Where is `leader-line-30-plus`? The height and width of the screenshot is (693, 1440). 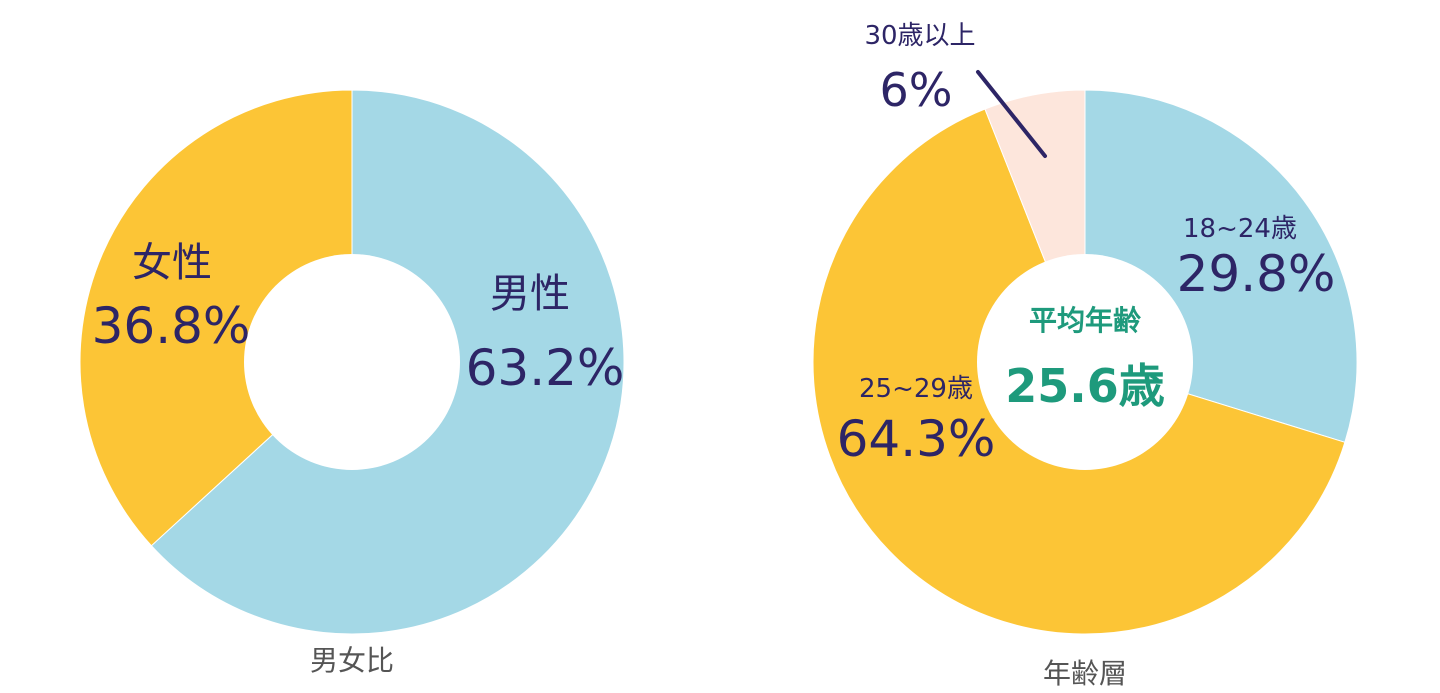
leader-line-30-plus is located at coordinates (1011, 114).